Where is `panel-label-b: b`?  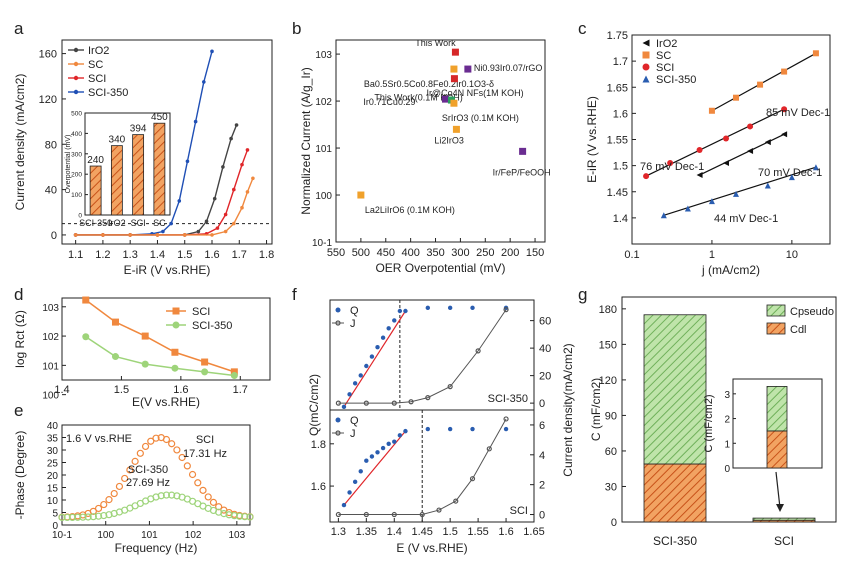 panel-label-b: b is located at coordinates (296, 28).